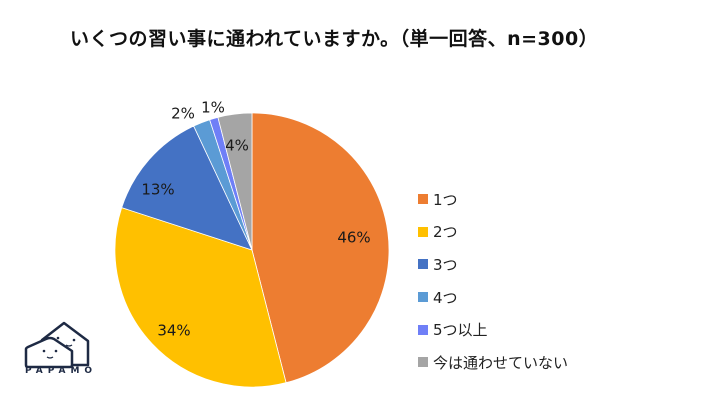 The image size is (720, 405). I want to click on slice-label: 2%, so click(183, 114).